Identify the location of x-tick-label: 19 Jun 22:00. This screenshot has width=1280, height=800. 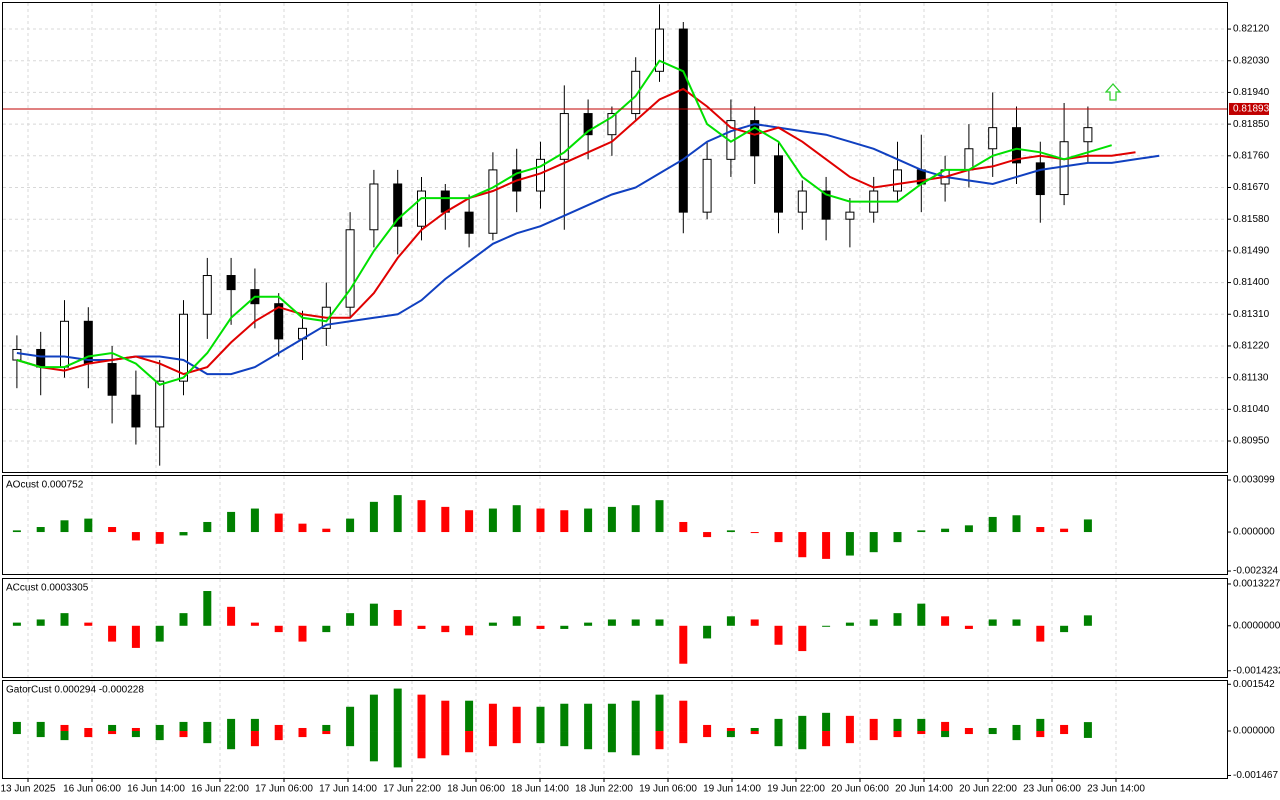
(796, 789).